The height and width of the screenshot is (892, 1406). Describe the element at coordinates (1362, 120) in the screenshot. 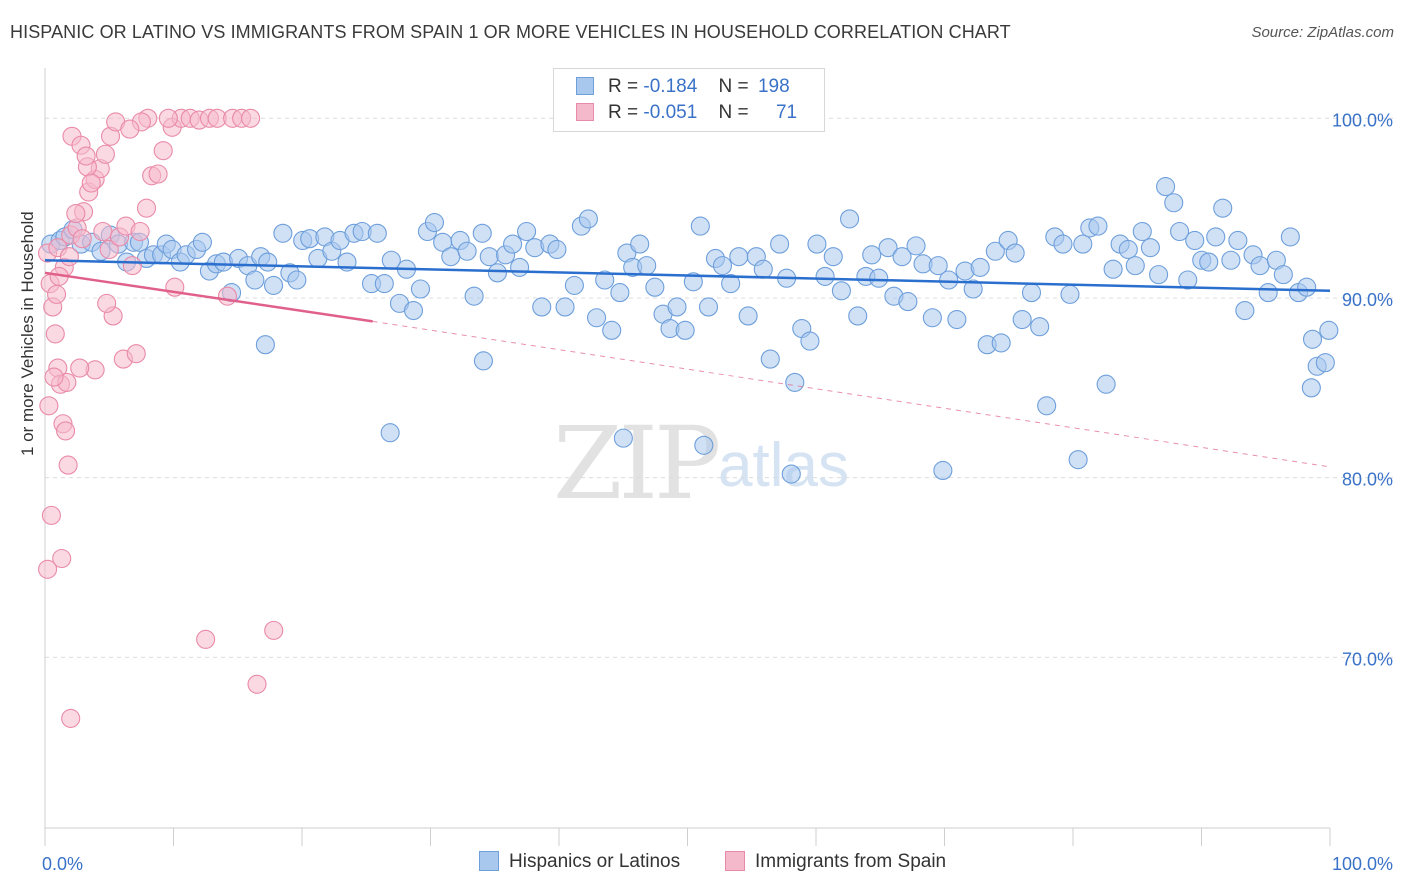

I see `y-tick-label: 100.0%` at that location.